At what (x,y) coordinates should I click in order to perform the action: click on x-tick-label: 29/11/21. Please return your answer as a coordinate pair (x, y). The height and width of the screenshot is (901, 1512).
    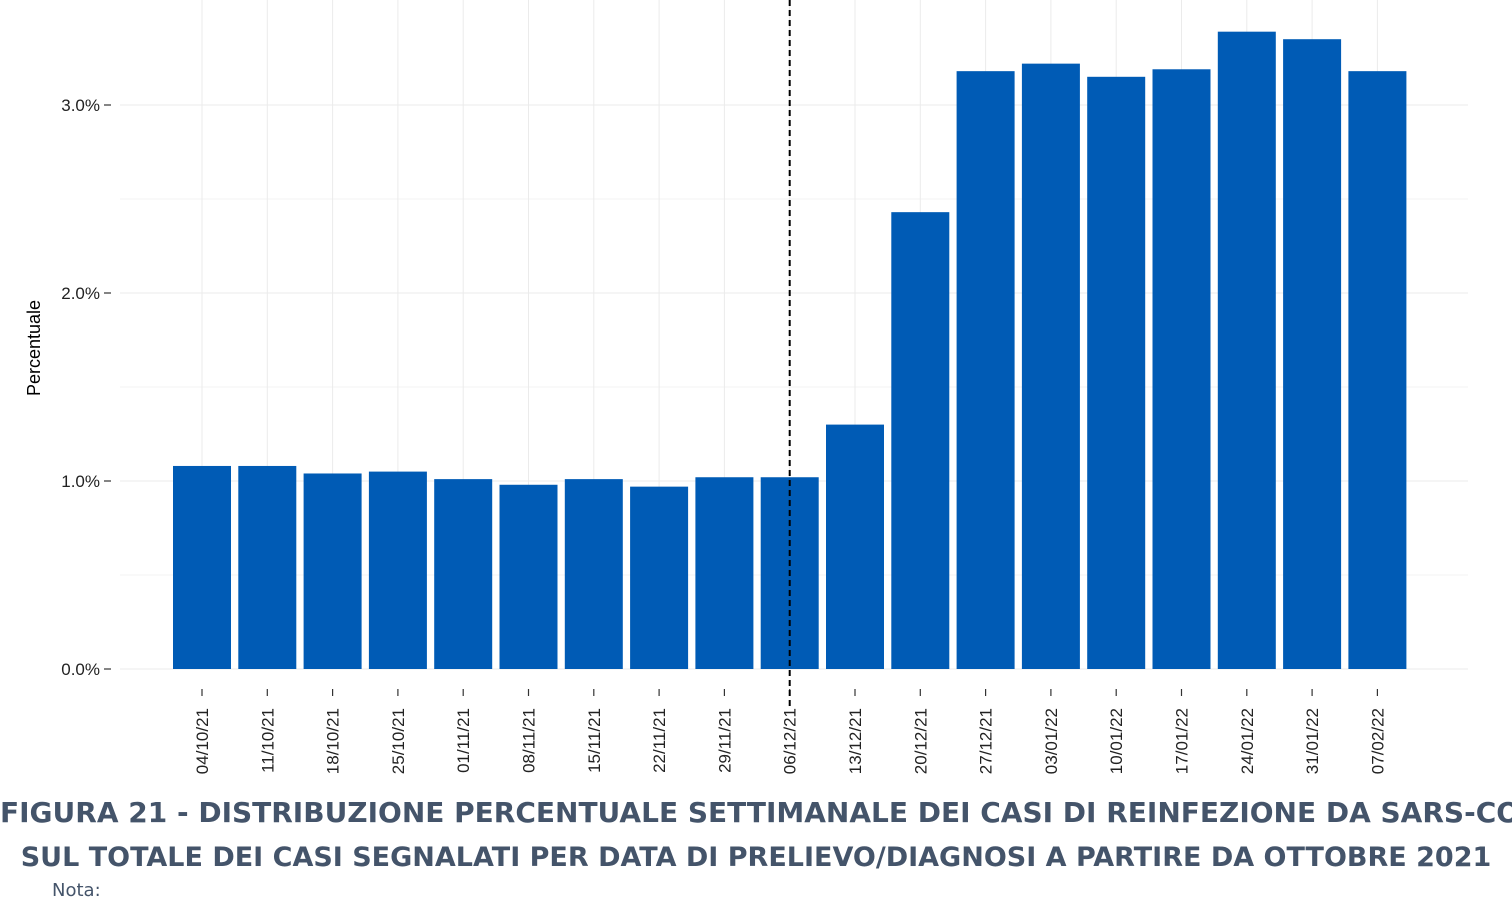
    Looking at the image, I should click on (724, 740).